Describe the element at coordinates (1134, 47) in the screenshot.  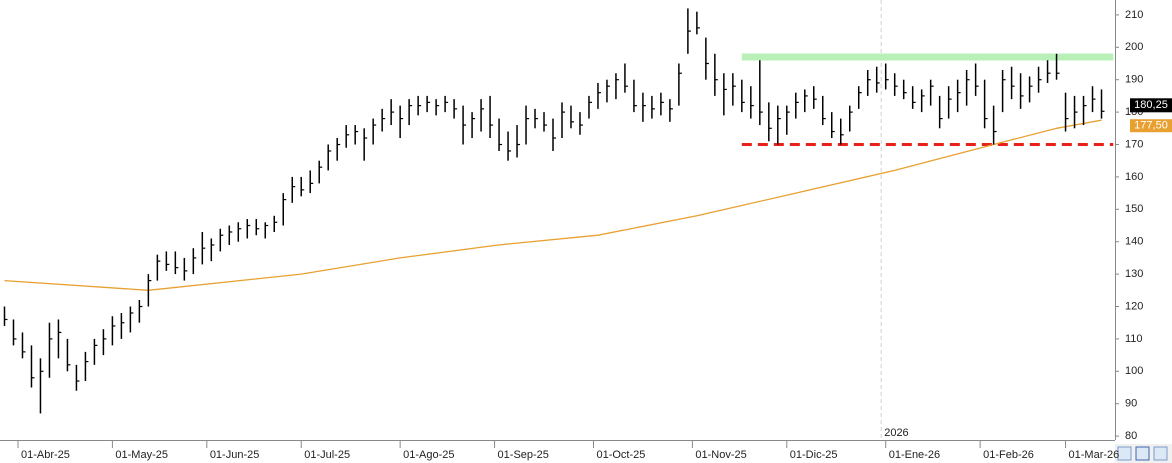
I see `y-tick-label: 200` at that location.